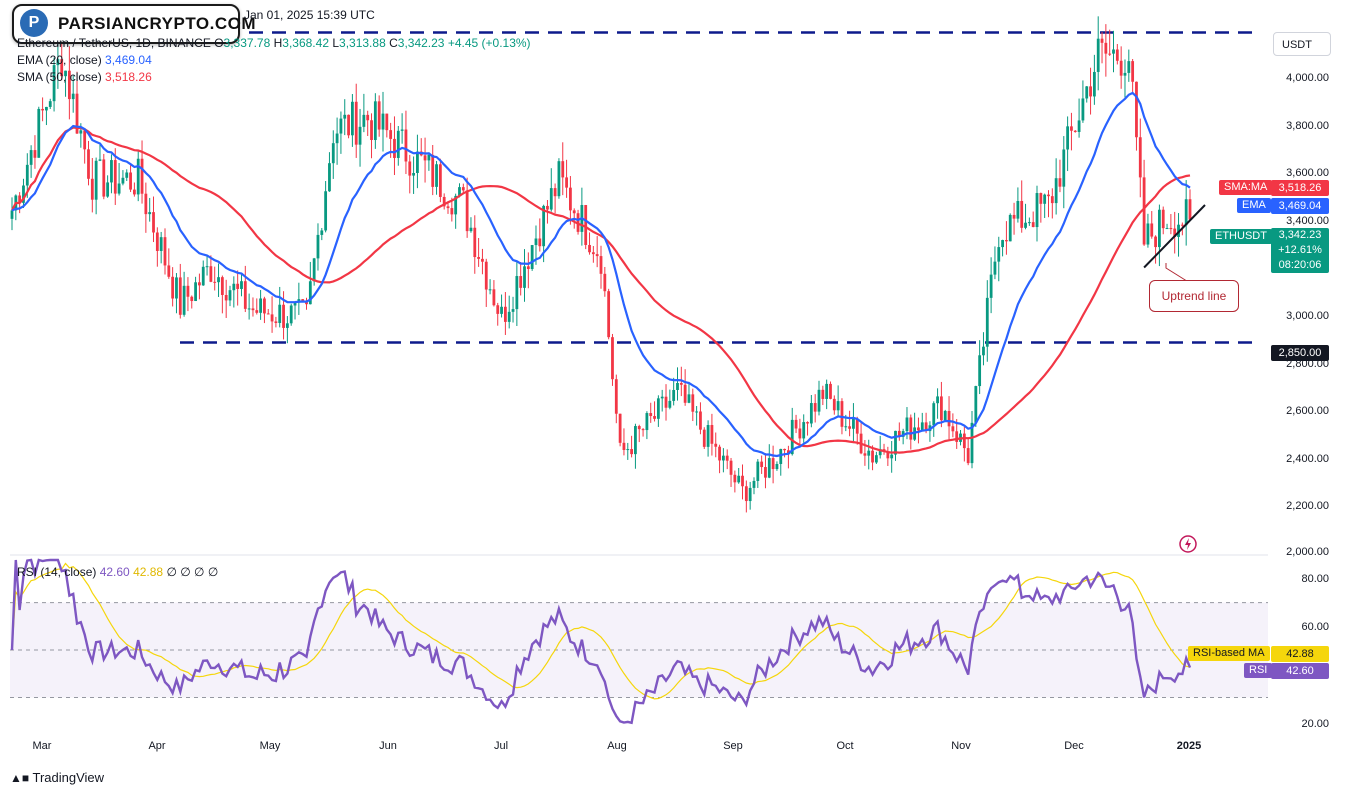 The image size is (1345, 796). I want to click on symbol-tag-name: ETHUSDT, so click(1241, 236).